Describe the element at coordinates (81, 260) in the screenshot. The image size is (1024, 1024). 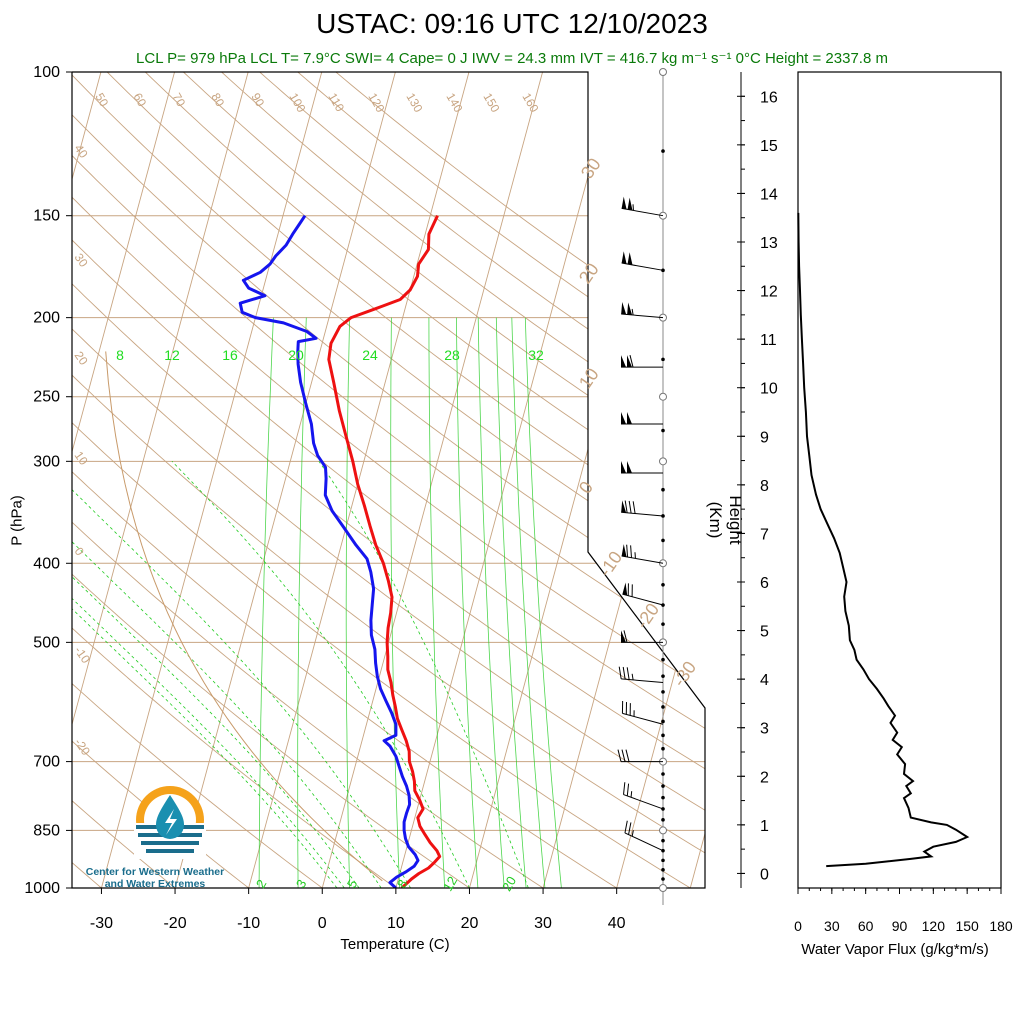
I see `isotherm-label: 30` at that location.